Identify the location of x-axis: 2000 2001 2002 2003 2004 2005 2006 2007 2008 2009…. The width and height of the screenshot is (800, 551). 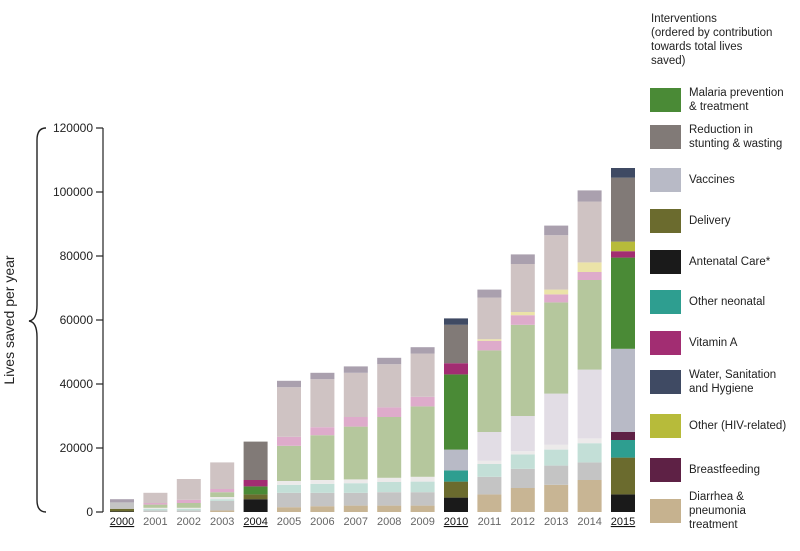
(372, 522).